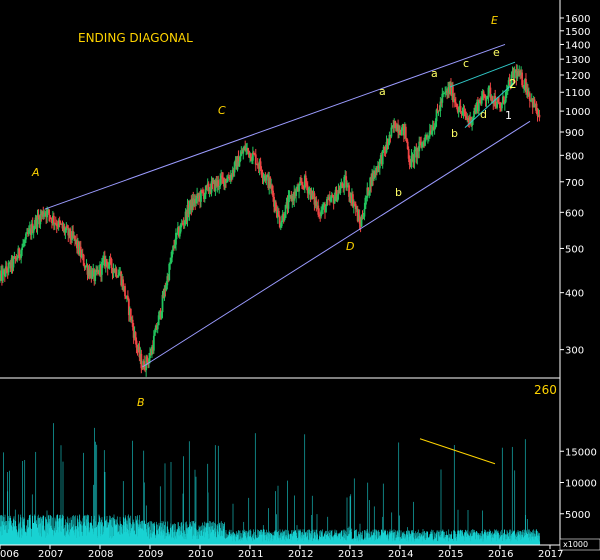 This screenshot has height=560, width=600. I want to click on wave-label-A: A, so click(35, 172).